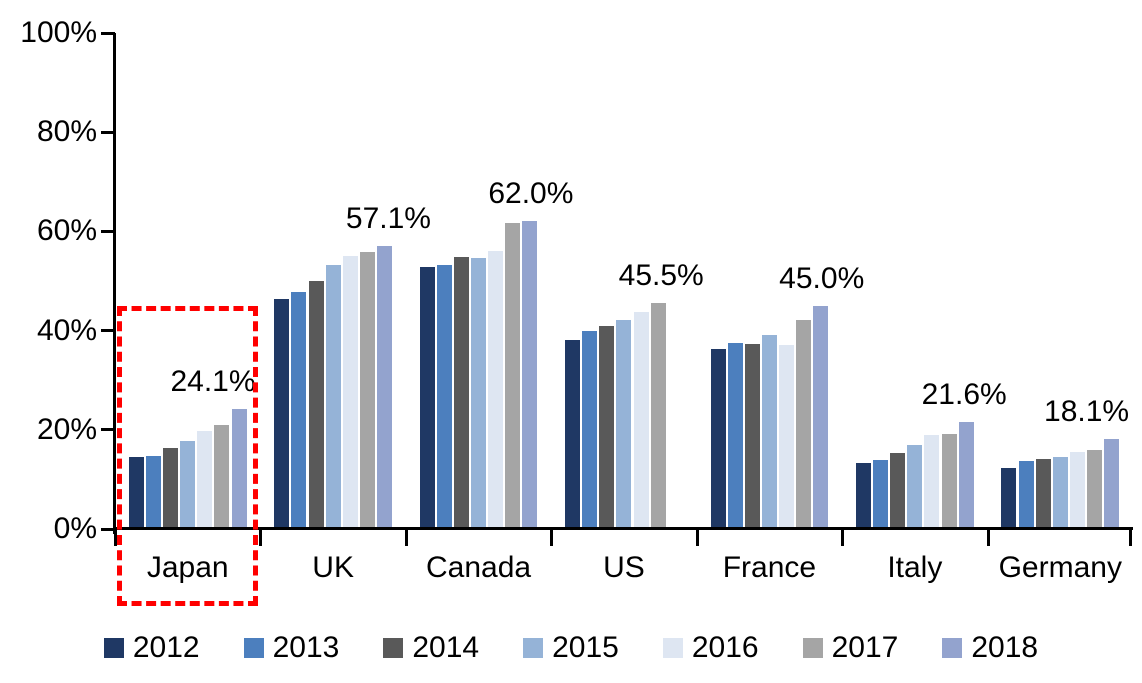 The width and height of the screenshot is (1142, 683). I want to click on y-tick-label-80%: 80%, so click(66, 132).